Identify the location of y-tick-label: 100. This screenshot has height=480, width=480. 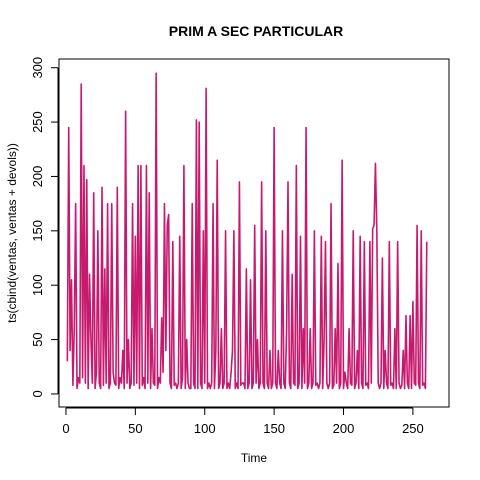
(37, 285).